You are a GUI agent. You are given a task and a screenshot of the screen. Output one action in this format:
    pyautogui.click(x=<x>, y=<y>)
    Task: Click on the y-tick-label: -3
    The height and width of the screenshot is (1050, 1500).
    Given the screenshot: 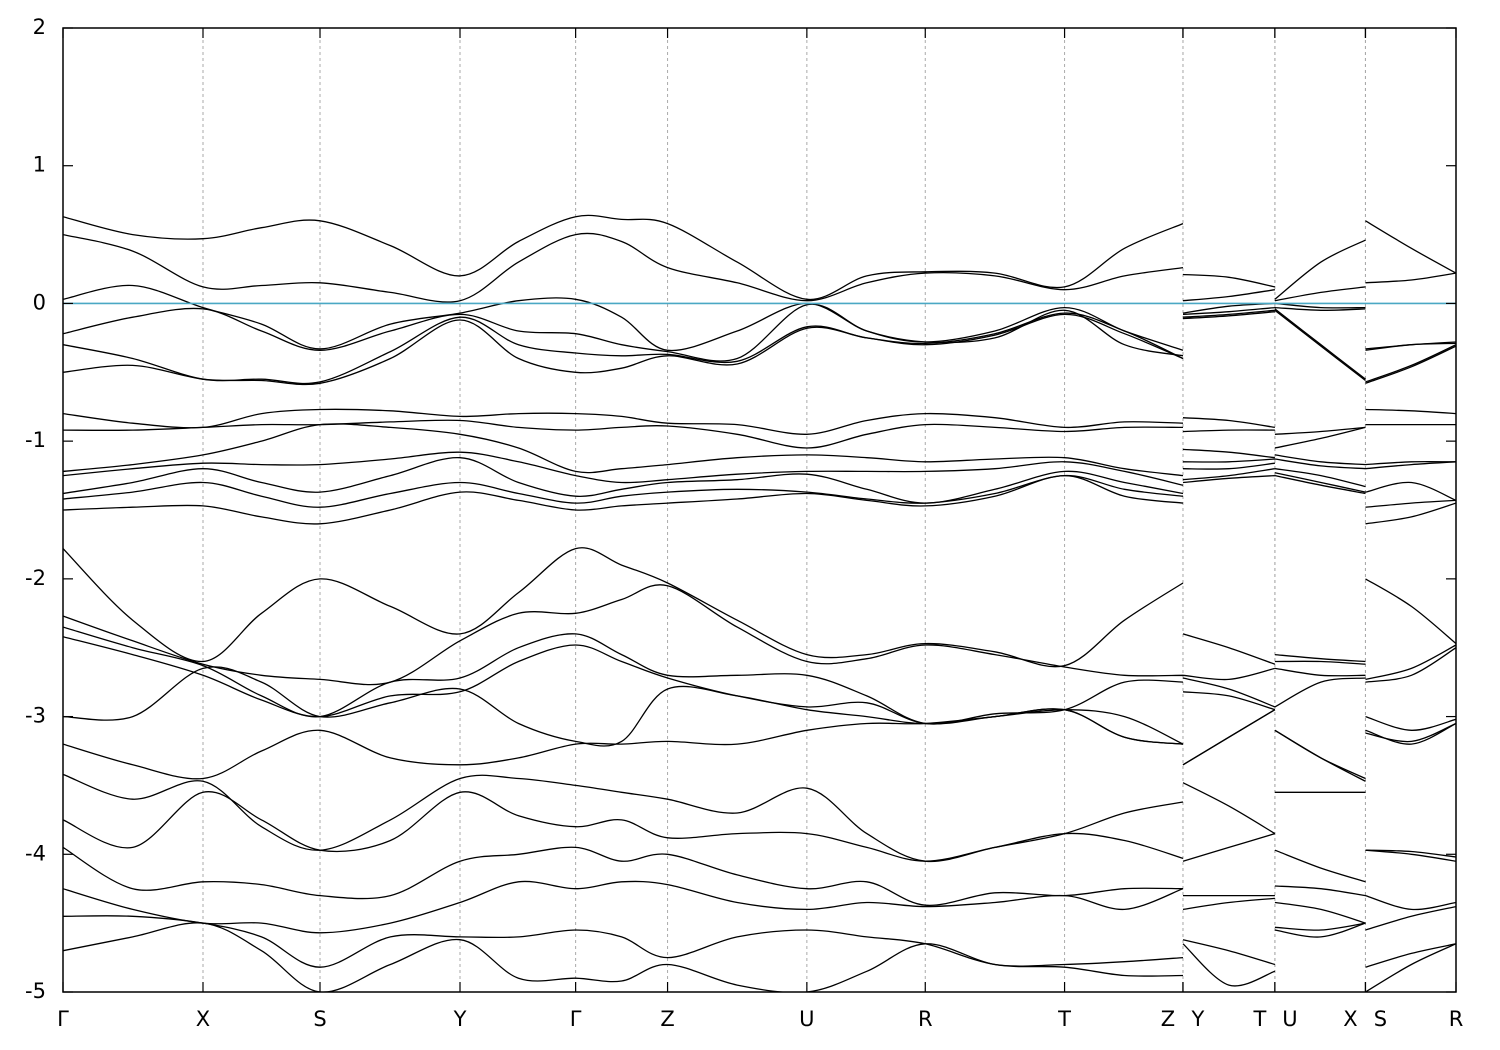 What is the action you would take?
    pyautogui.click(x=35, y=716)
    